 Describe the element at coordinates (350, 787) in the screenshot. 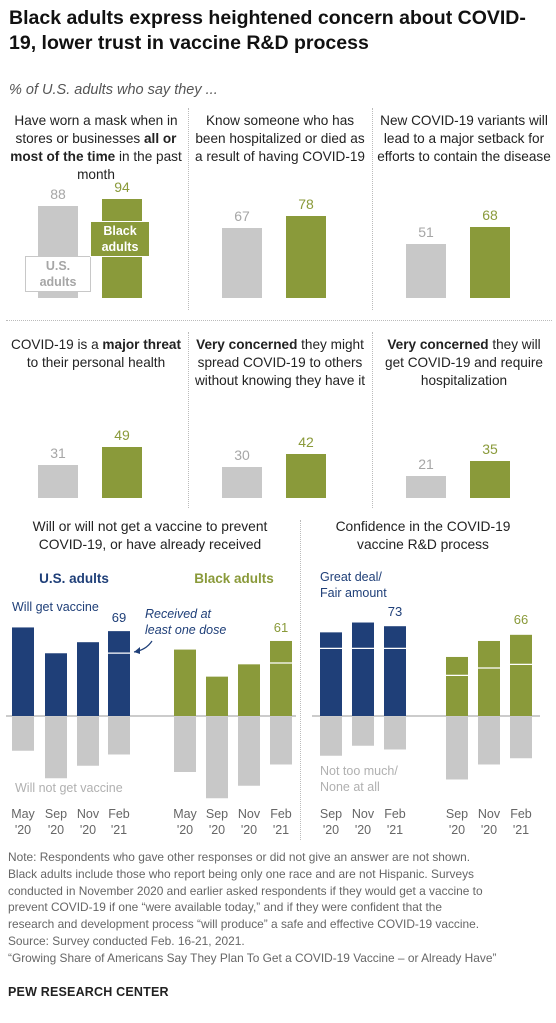

I see `not-too-much-label: None at all` at that location.